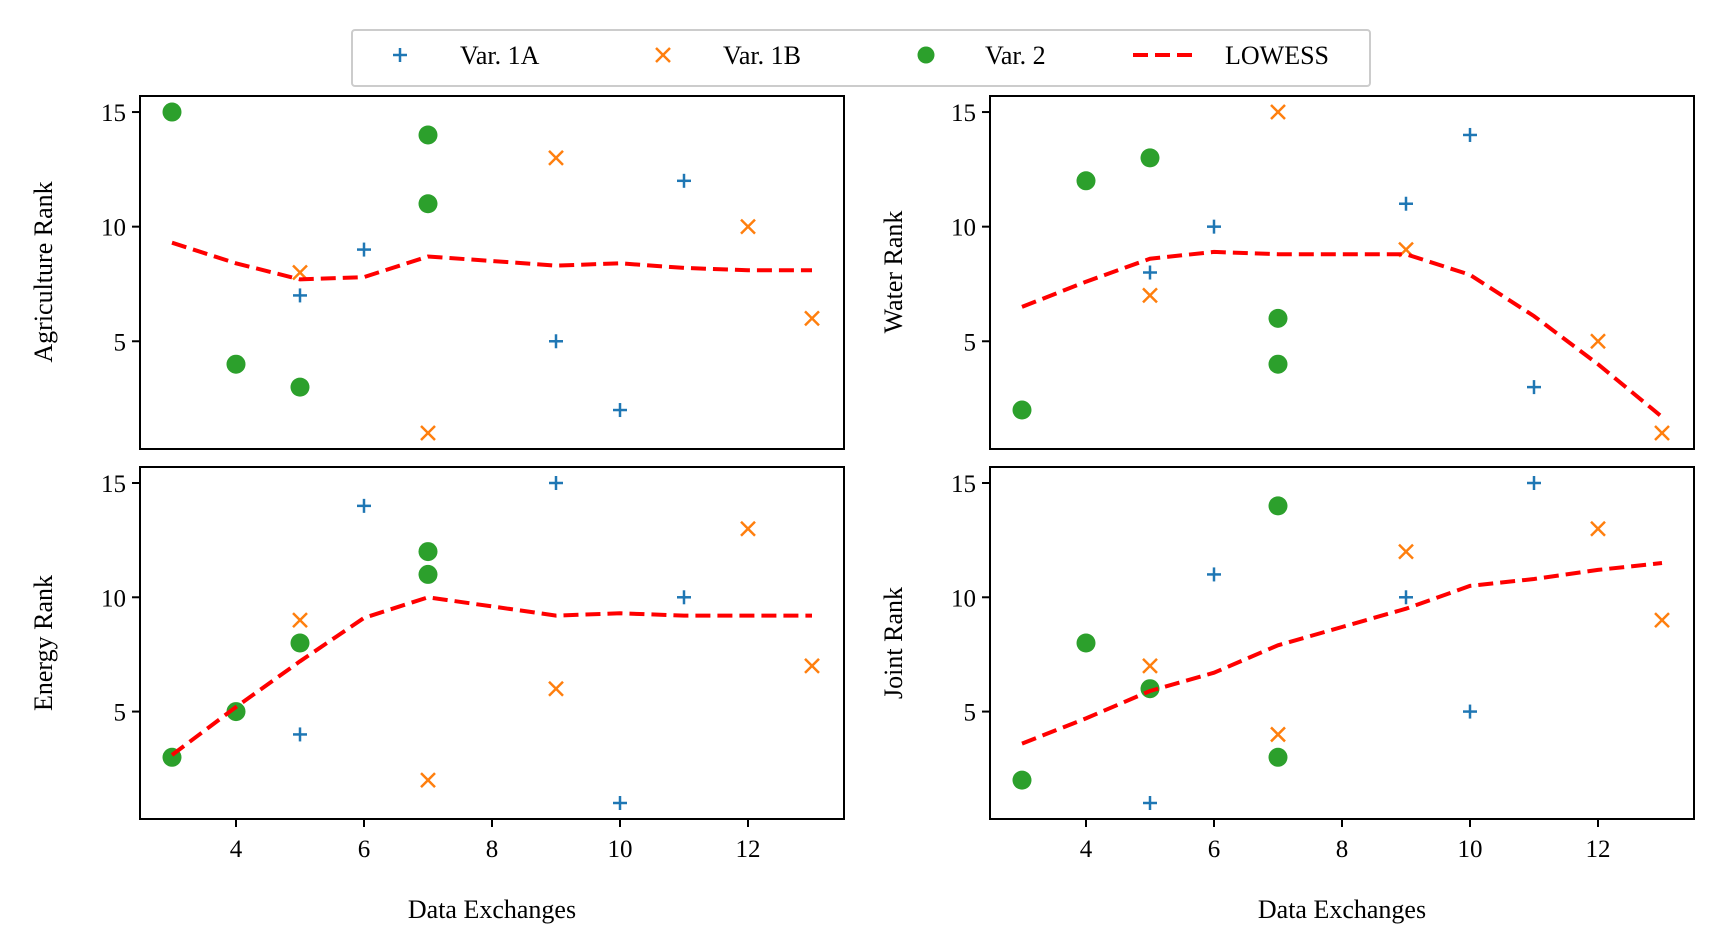  Describe the element at coordinates (492, 849) in the screenshot. I see `x-tick-label: 8` at that location.